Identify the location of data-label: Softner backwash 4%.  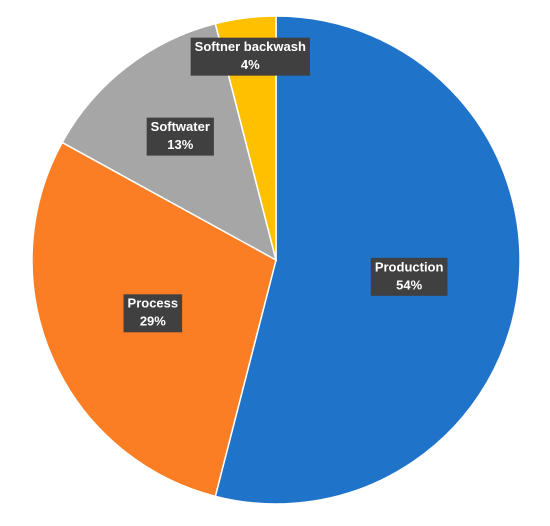
(250, 56).